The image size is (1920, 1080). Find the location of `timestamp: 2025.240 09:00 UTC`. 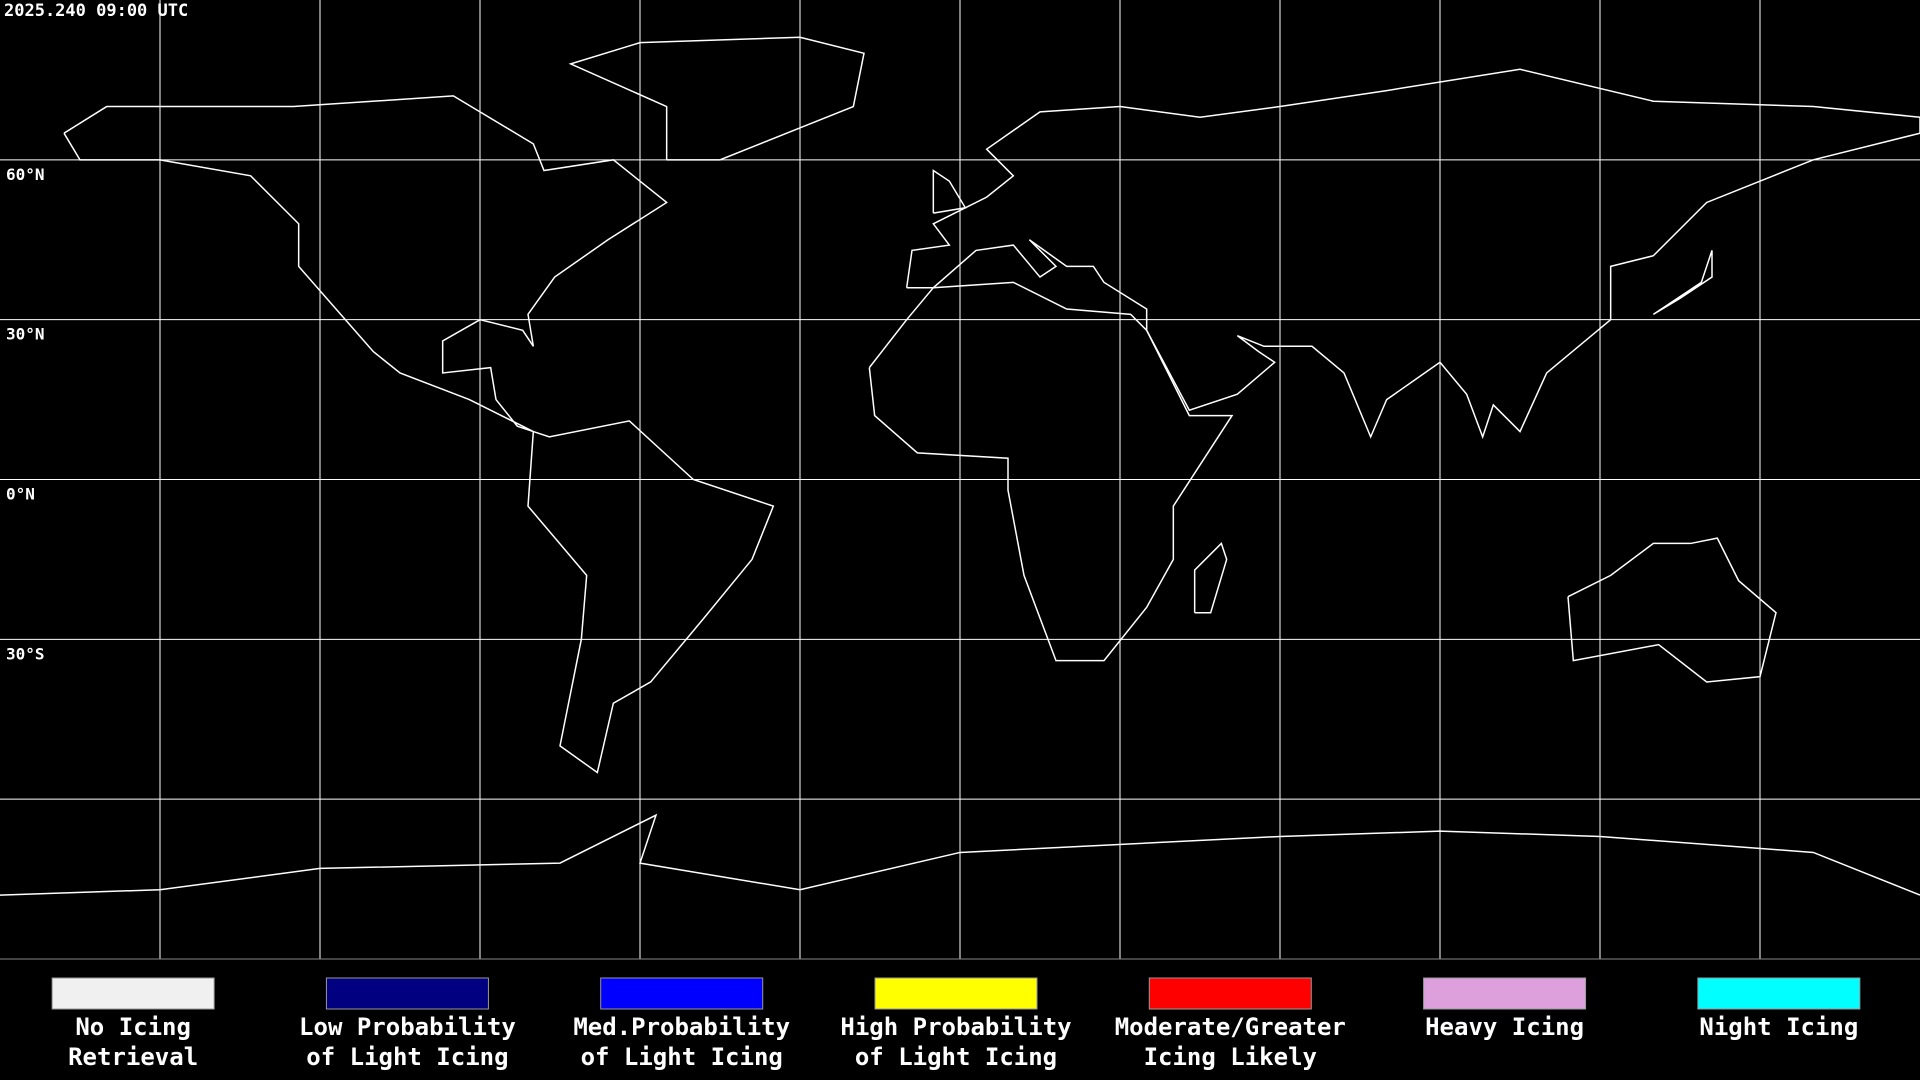

timestamp: 2025.240 09:00 UTC is located at coordinates (96, 11).